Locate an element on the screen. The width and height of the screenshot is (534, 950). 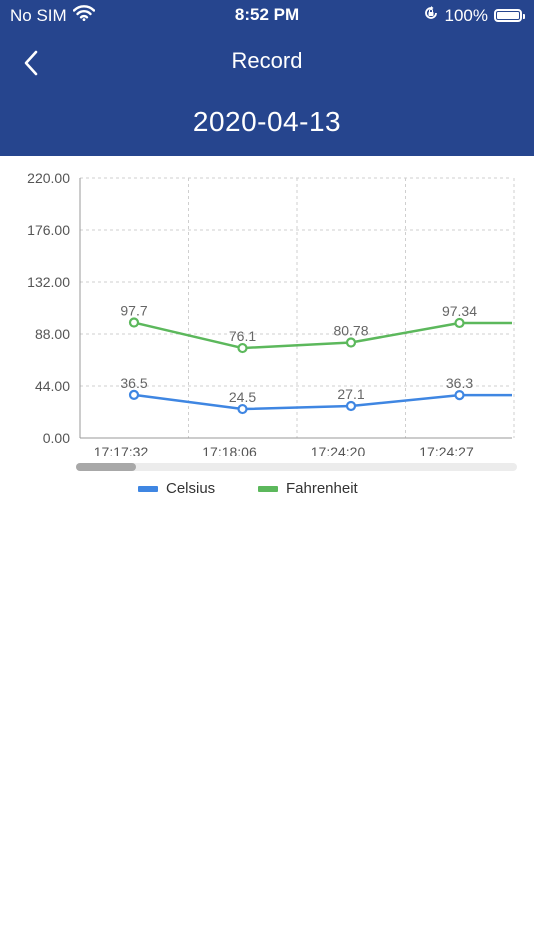
status-bar: No SIM 8:52 PM 100% is located at coordinates (267, 15).